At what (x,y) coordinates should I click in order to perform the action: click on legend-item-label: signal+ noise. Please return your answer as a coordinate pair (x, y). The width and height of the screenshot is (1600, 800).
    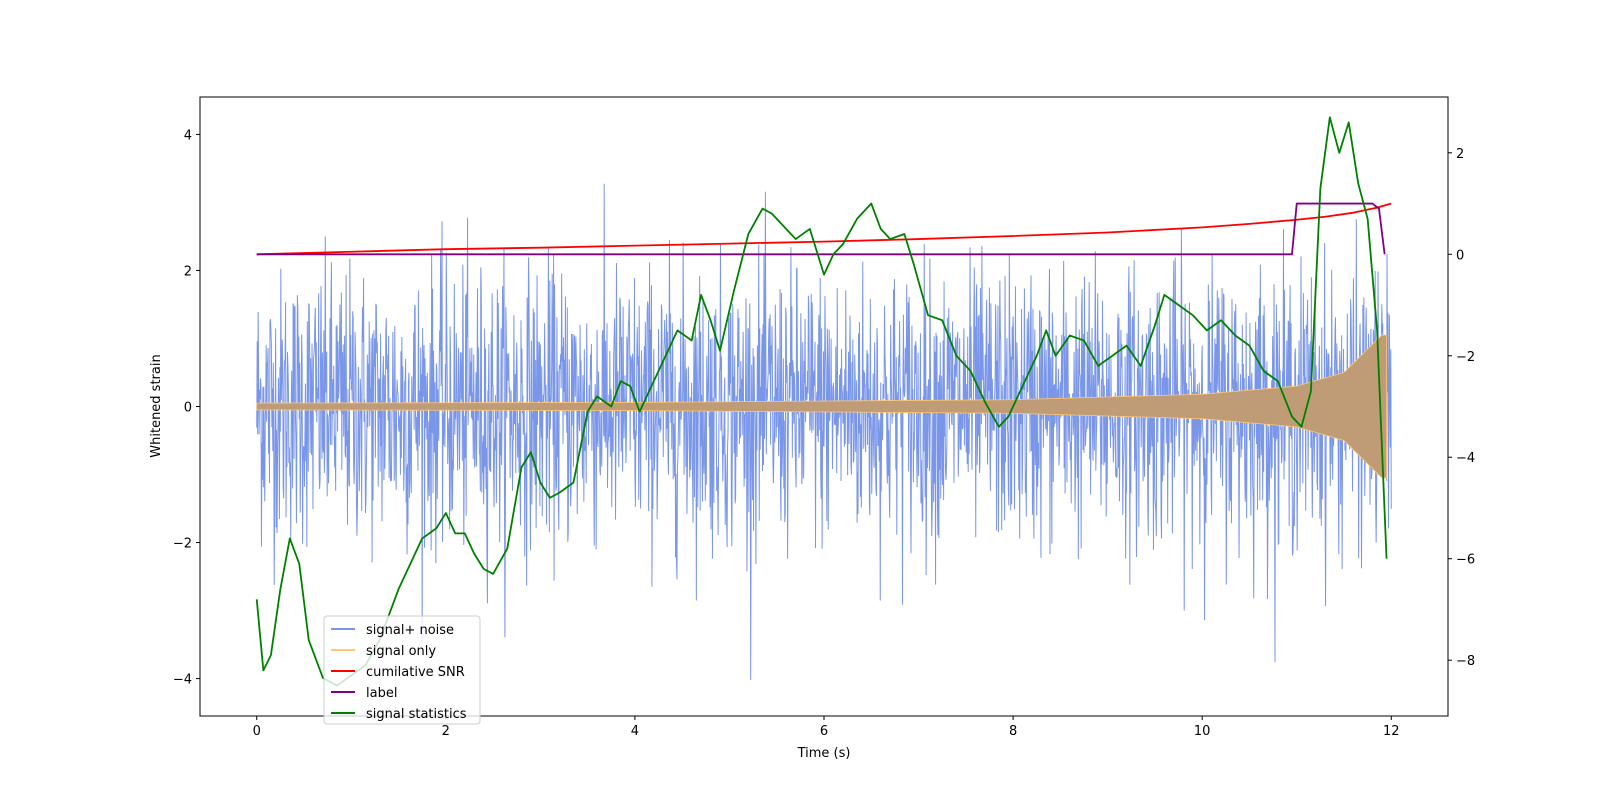
    Looking at the image, I should click on (410, 630).